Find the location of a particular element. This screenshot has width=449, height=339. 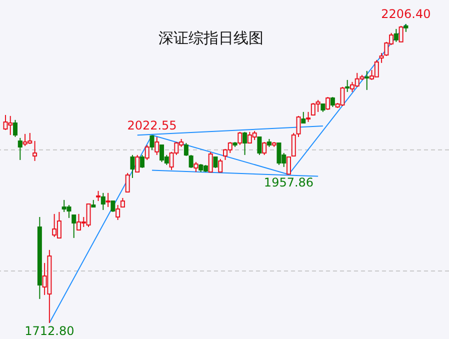

annotation: 1957.86 is located at coordinates (289, 183).